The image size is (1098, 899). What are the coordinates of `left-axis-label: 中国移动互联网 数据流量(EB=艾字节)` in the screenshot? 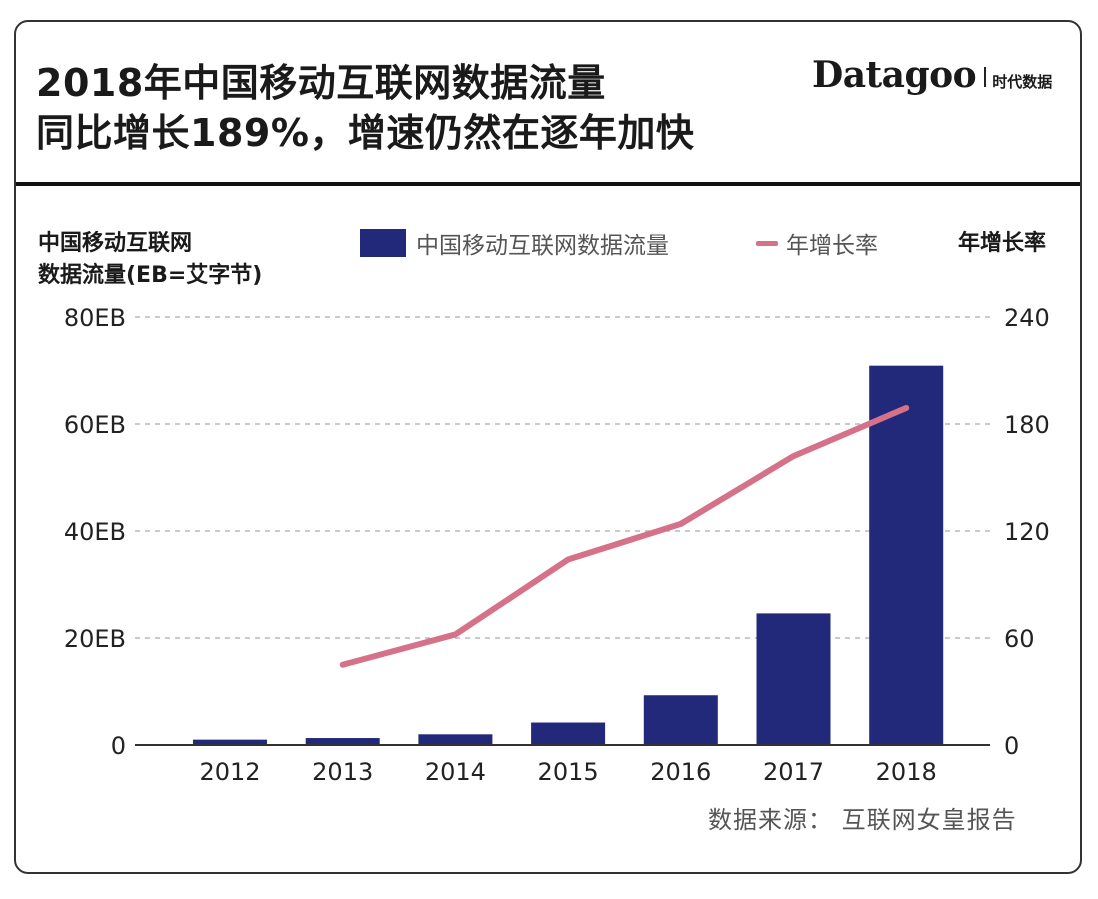 It's located at (150, 260).